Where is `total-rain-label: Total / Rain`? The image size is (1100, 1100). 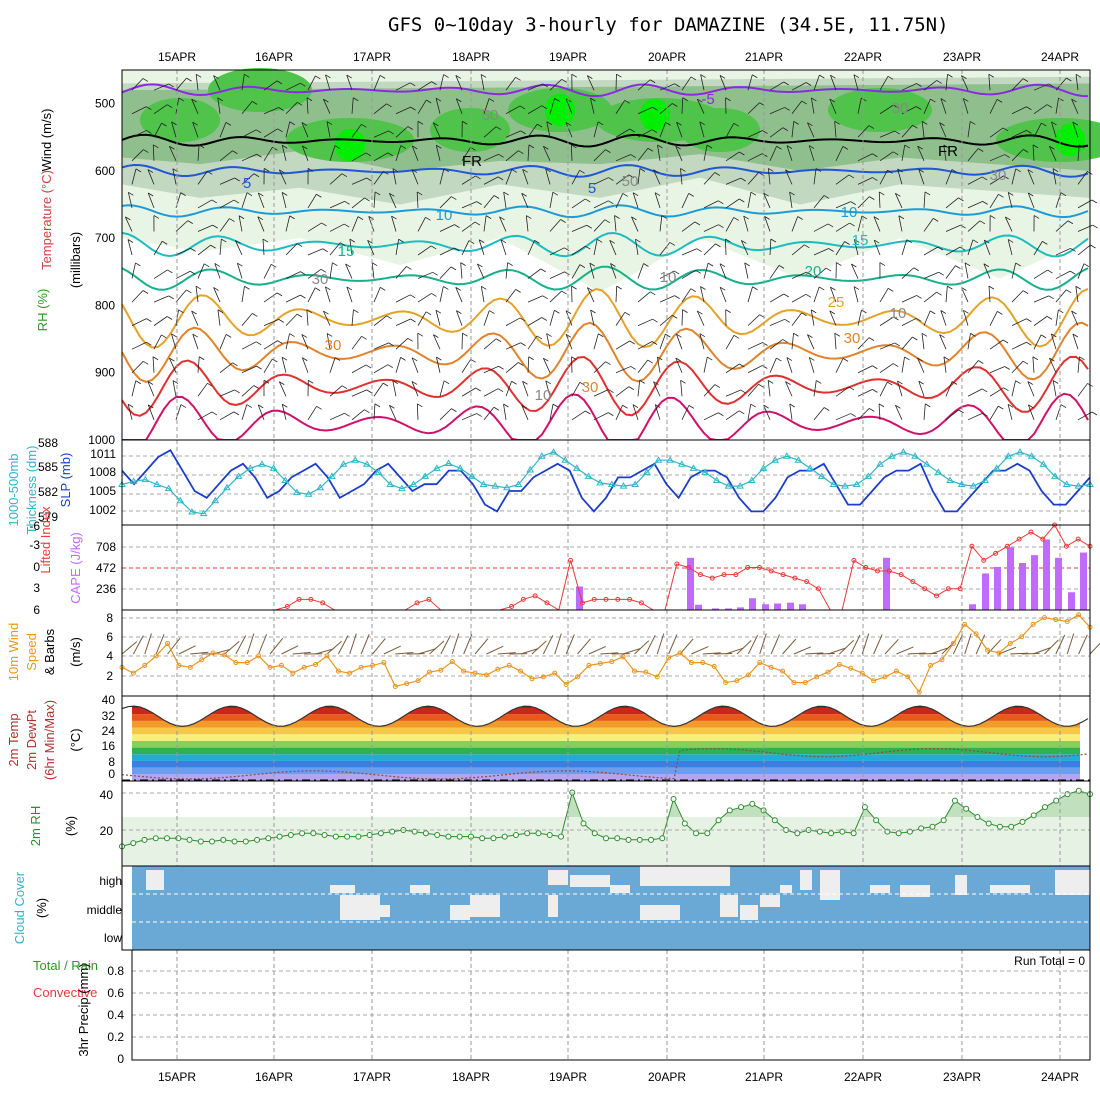
total-rain-label: Total / Rain is located at coordinates (65, 965).